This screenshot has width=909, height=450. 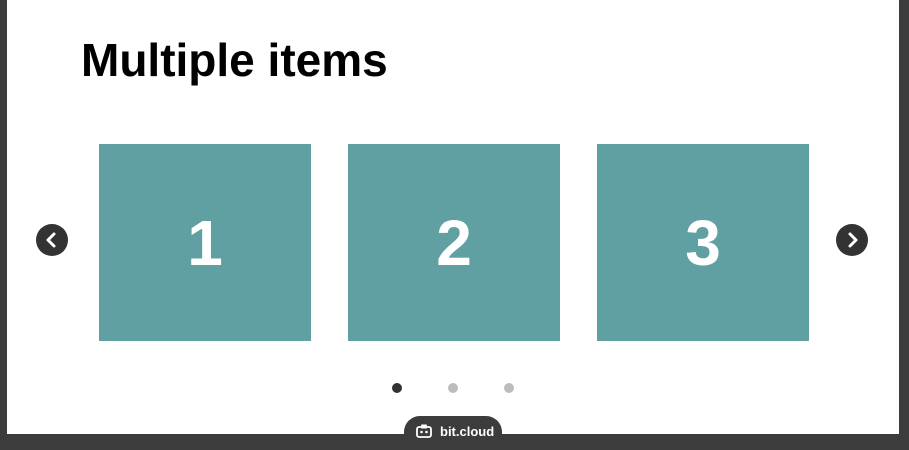 I want to click on next-arrow-button, so click(x=852, y=240).